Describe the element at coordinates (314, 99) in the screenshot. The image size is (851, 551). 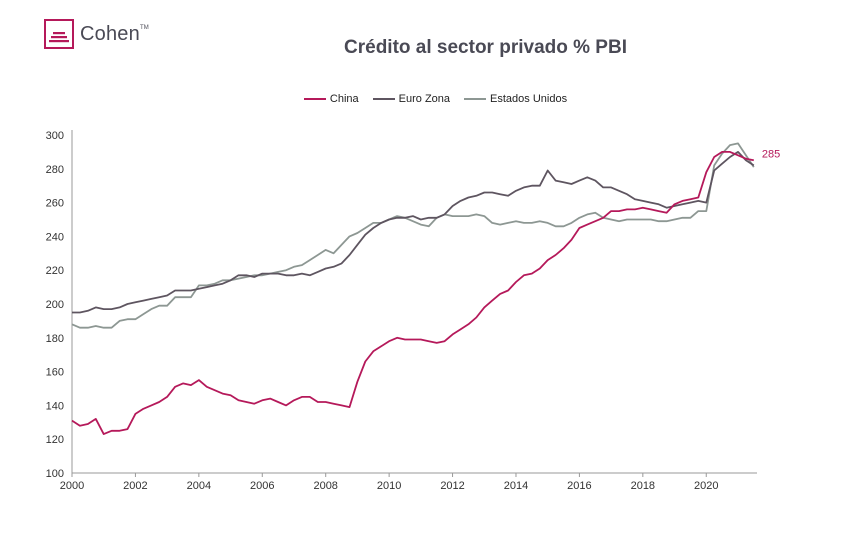
I see `legend-swatch-china` at that location.